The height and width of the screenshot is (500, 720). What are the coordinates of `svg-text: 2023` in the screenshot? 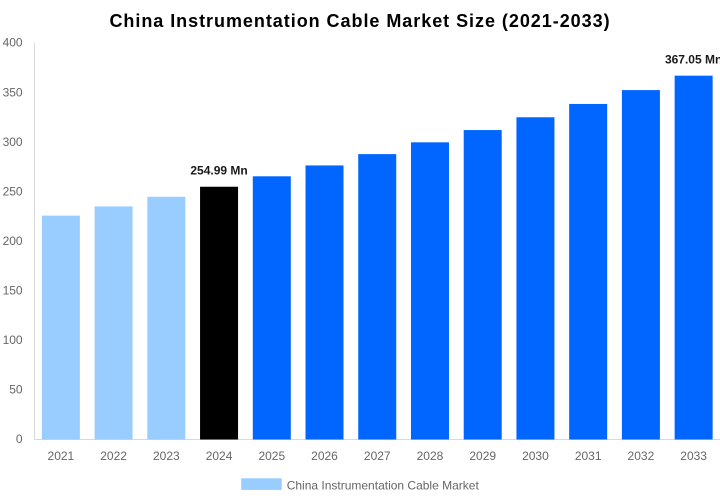 It's located at (166, 456).